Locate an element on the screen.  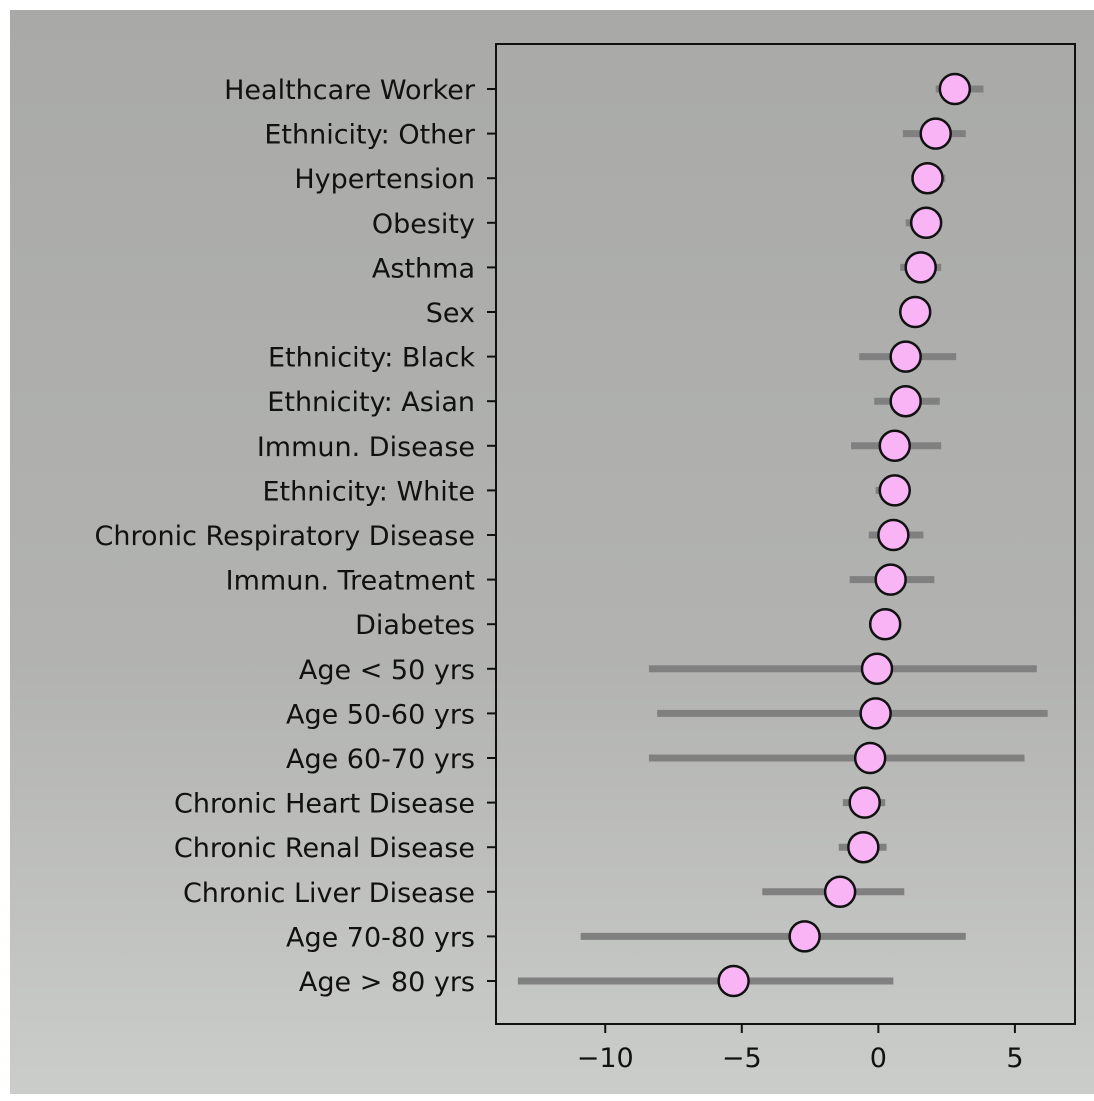
y-tick-label: Ethnicity: Asian is located at coordinates (371, 402).